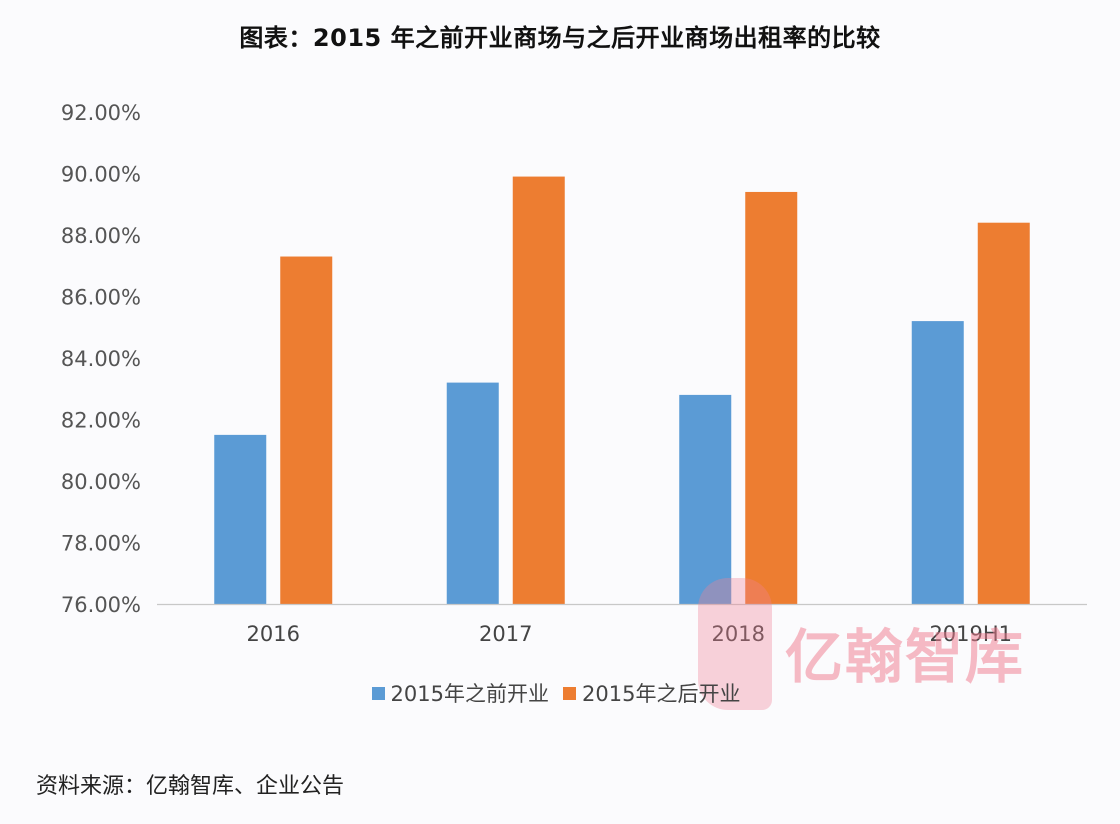 This screenshot has height=824, width=1120. I want to click on legend-swatch-after, so click(569, 693).